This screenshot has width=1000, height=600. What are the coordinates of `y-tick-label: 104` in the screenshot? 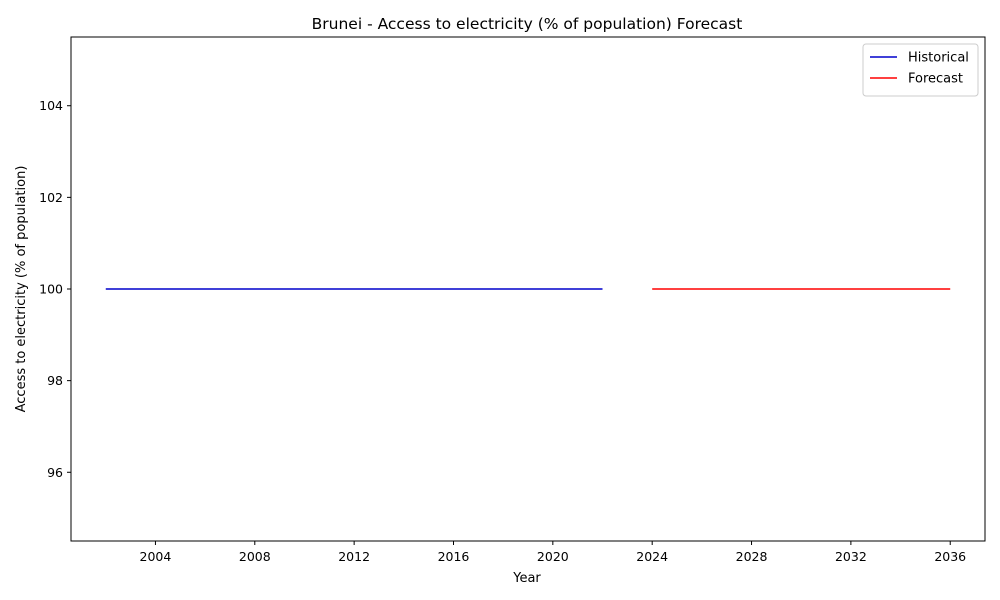 It's located at (51, 105).